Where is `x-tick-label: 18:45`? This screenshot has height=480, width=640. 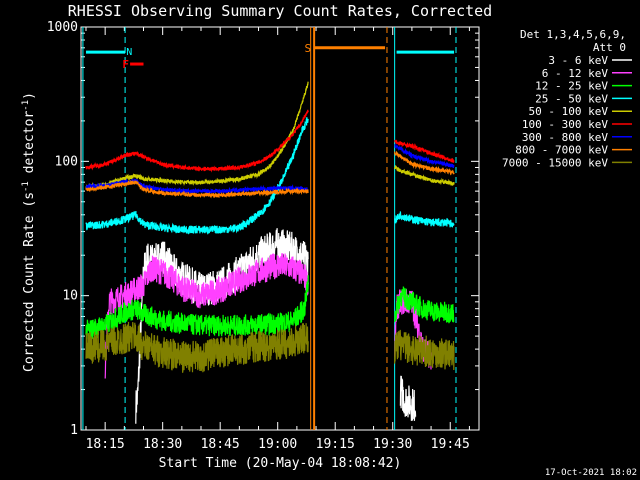 x-tick-label: 18:45 is located at coordinates (220, 444).